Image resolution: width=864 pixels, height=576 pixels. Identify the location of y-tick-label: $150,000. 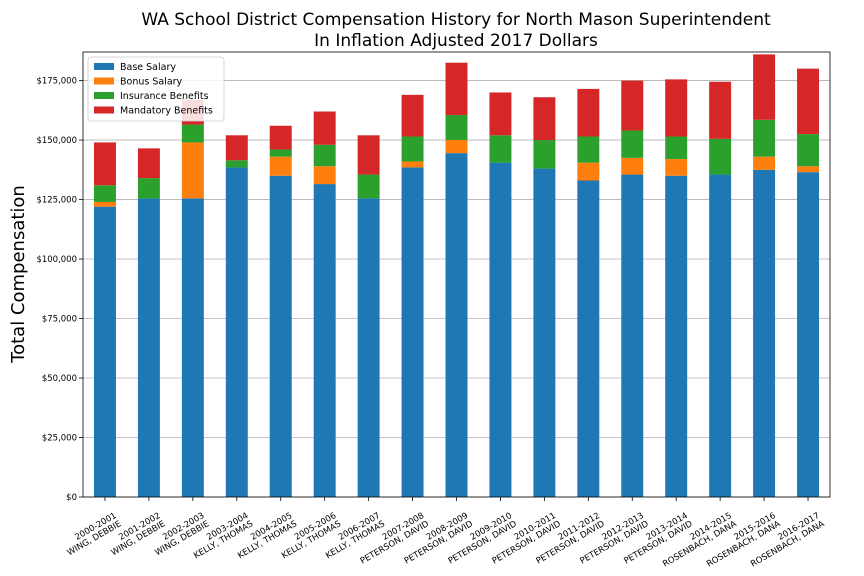
(56, 141).